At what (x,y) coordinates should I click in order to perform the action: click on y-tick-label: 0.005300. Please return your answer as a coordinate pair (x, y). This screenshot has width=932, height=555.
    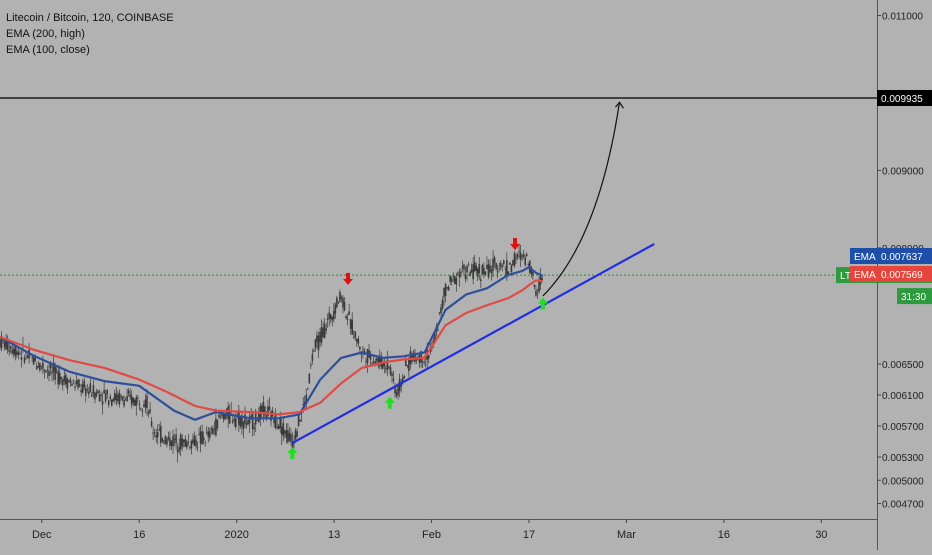
    Looking at the image, I should click on (903, 458).